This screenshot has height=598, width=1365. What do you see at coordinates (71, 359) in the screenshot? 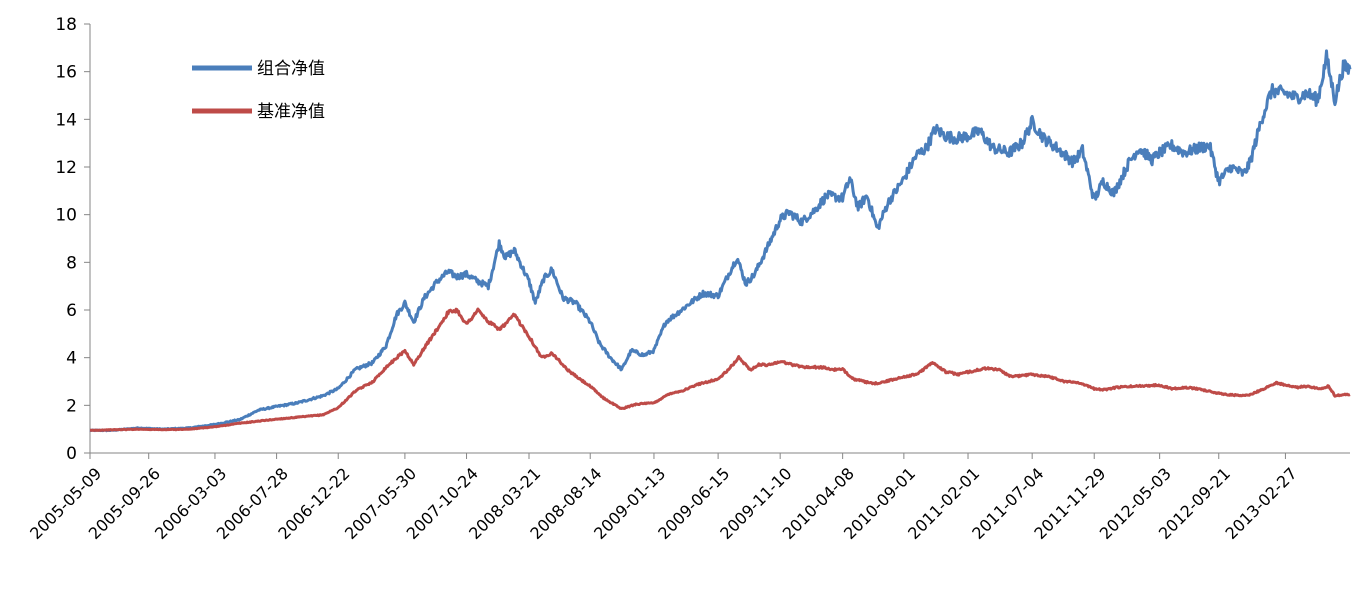
I see `y-tick-label: 4` at bounding box center [71, 359].